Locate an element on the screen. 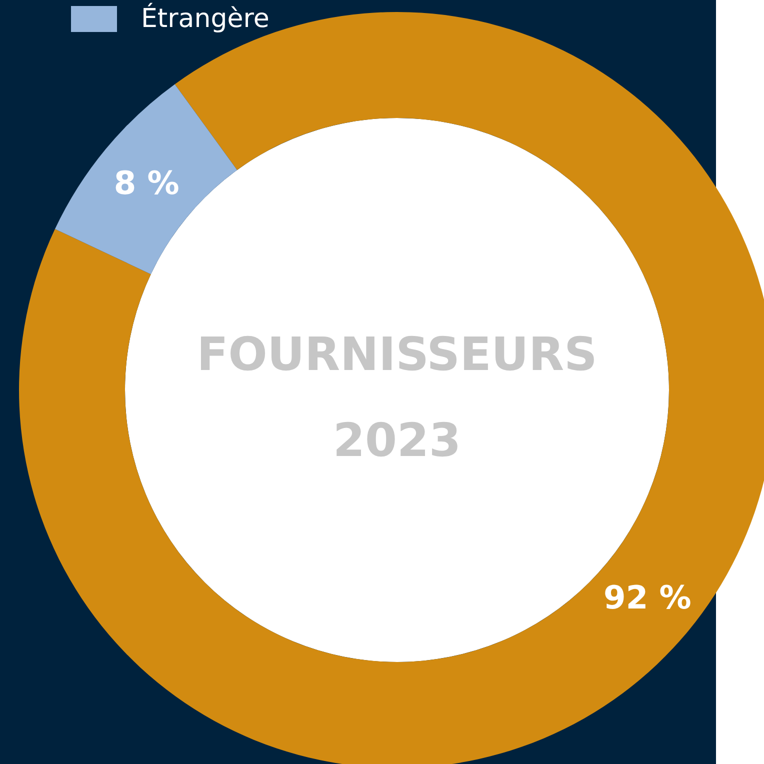 Image resolution: width=764 pixels, height=764 pixels. text: FOURNISSEURS is located at coordinates (397, 354).